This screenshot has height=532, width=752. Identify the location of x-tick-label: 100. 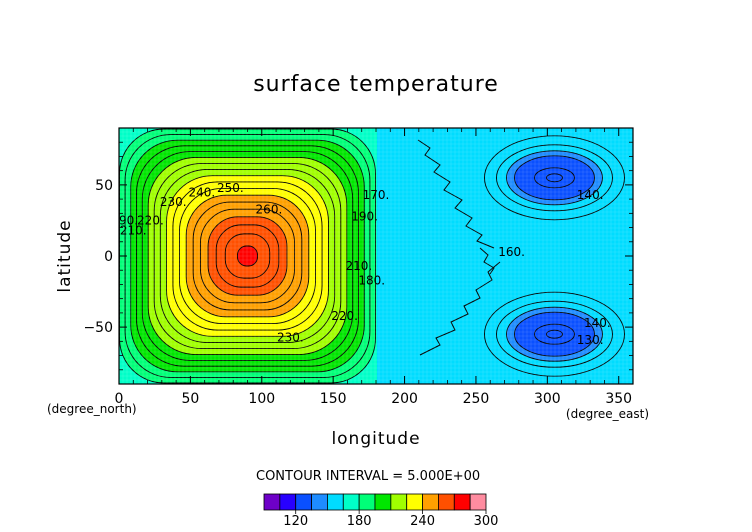
(261, 399).